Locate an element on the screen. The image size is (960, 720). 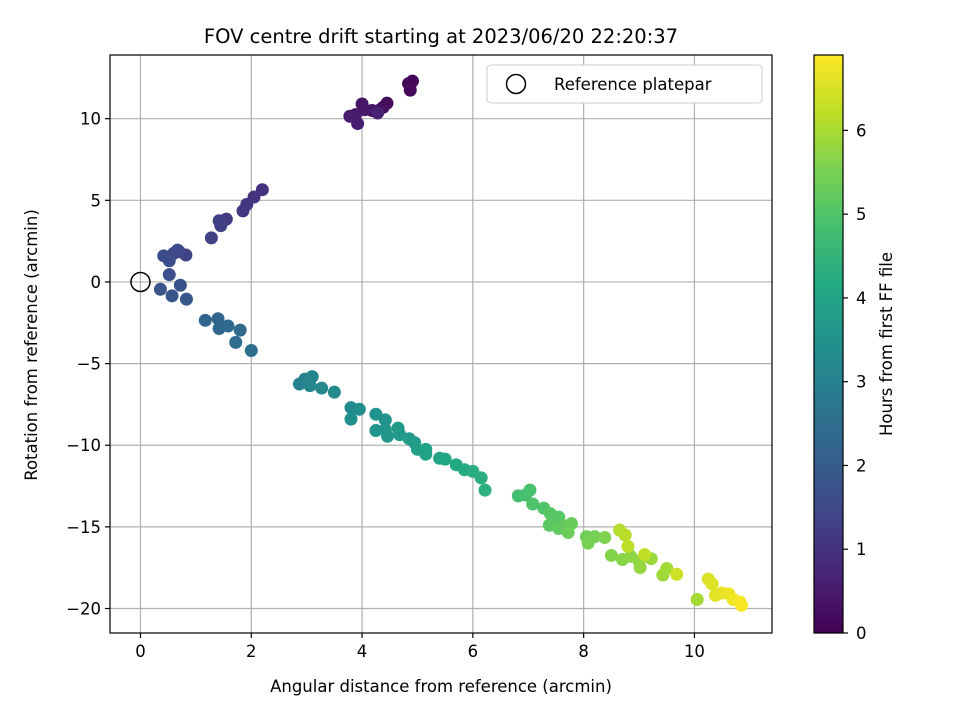
colorbar-tick-label: 1 is located at coordinates (861, 549).